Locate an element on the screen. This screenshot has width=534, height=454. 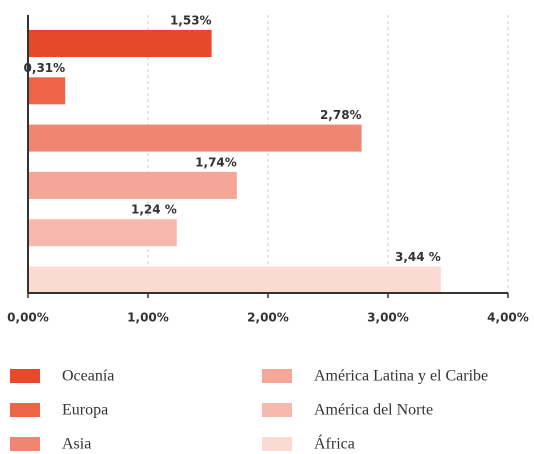
legend-label: América del Norte is located at coordinates (373, 410).